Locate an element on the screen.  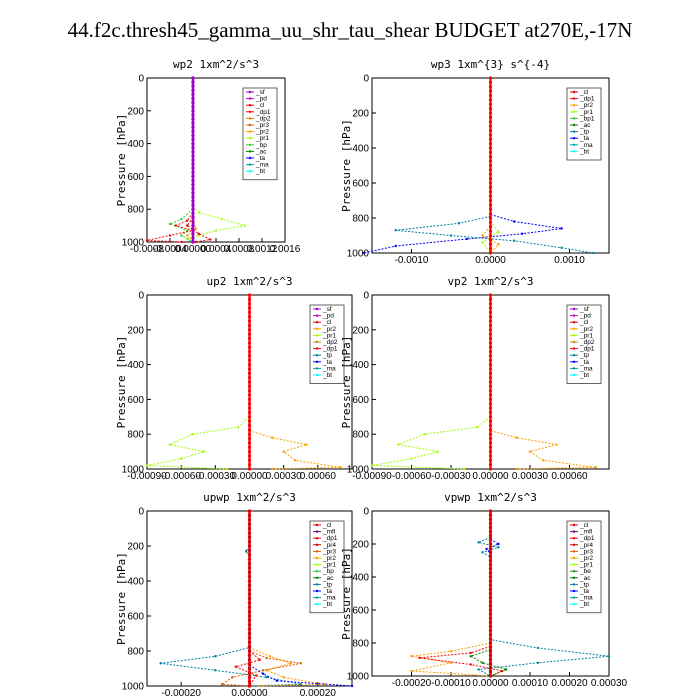
series-line-ta is located at coordinates (492, 546).